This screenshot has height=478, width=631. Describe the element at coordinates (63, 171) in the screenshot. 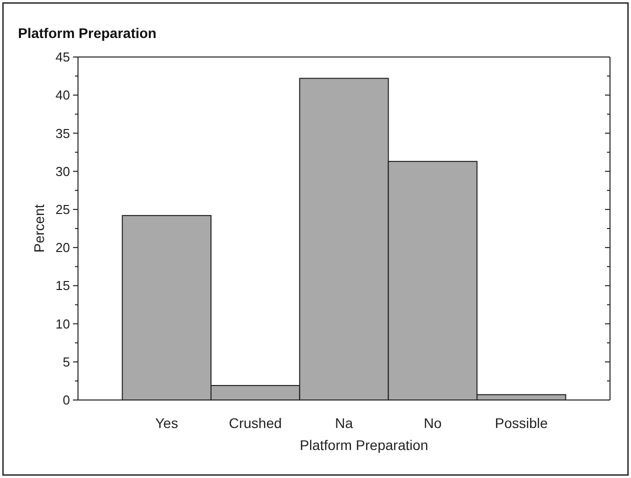

I see `y-tick-label: 30` at that location.